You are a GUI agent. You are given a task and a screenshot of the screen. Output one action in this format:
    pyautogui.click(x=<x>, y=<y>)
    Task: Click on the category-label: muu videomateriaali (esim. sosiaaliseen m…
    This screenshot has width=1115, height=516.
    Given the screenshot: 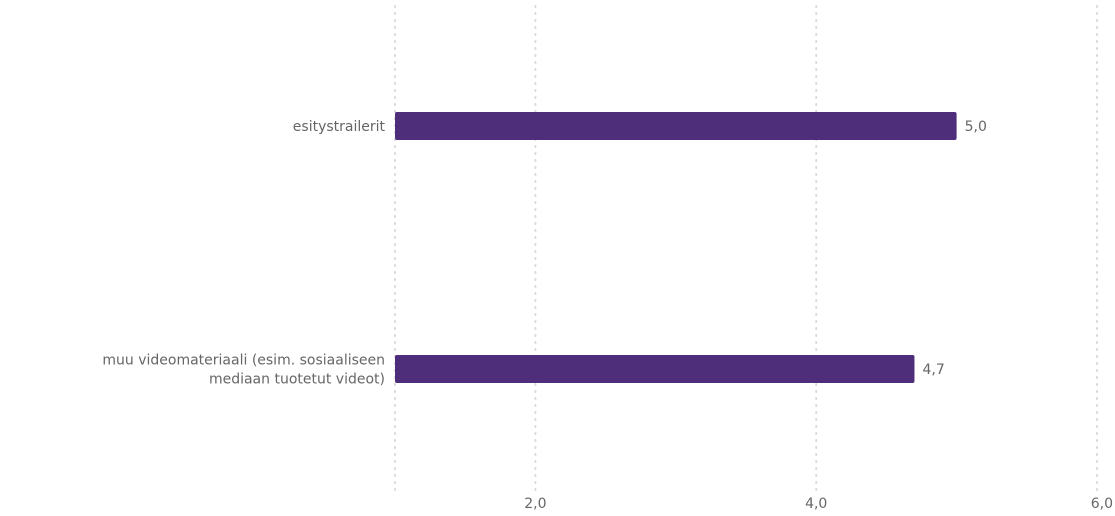 What is the action you would take?
    pyautogui.click(x=243, y=370)
    